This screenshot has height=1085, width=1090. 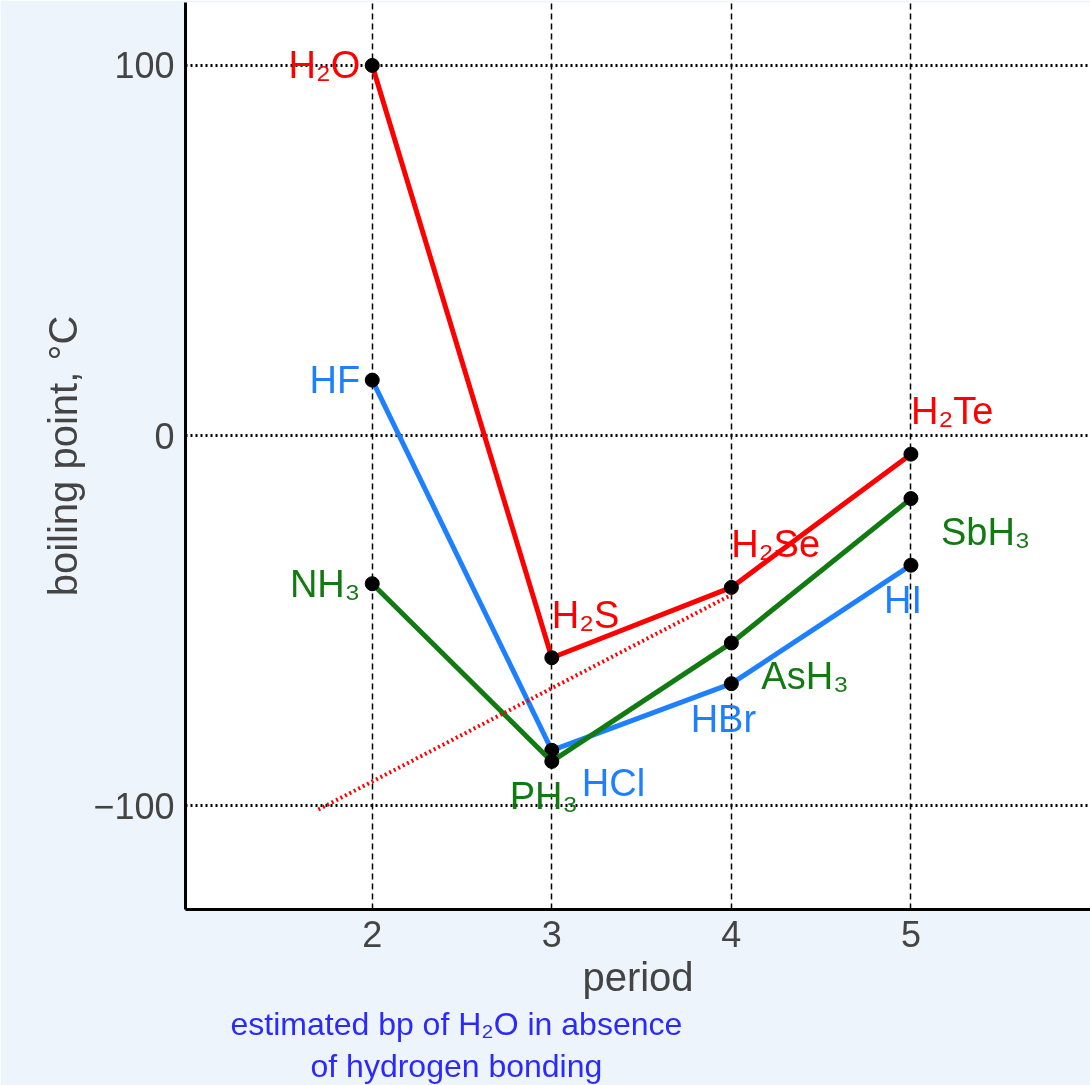 What do you see at coordinates (144, 66) in the screenshot?
I see `y-tick-label: 100` at bounding box center [144, 66].